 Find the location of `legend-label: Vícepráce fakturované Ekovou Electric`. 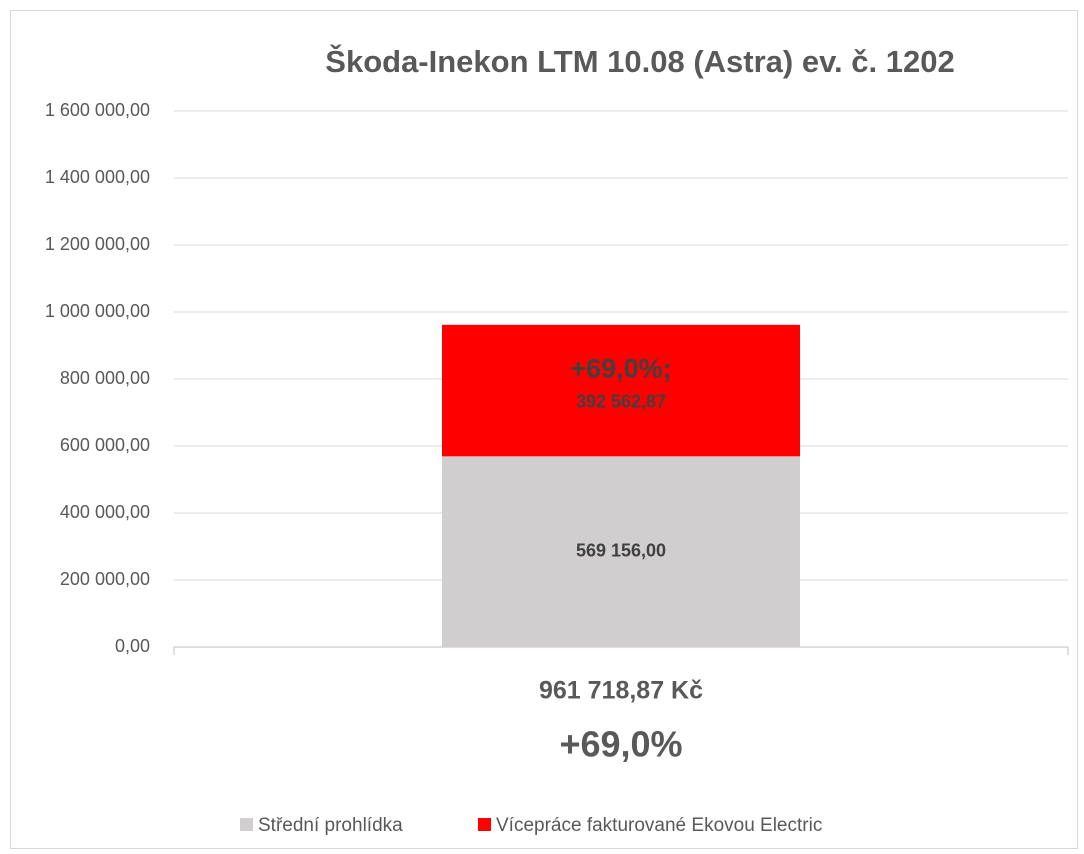

legend-label: Vícepráce fakturované Ekovou Electric is located at coordinates (659, 825).